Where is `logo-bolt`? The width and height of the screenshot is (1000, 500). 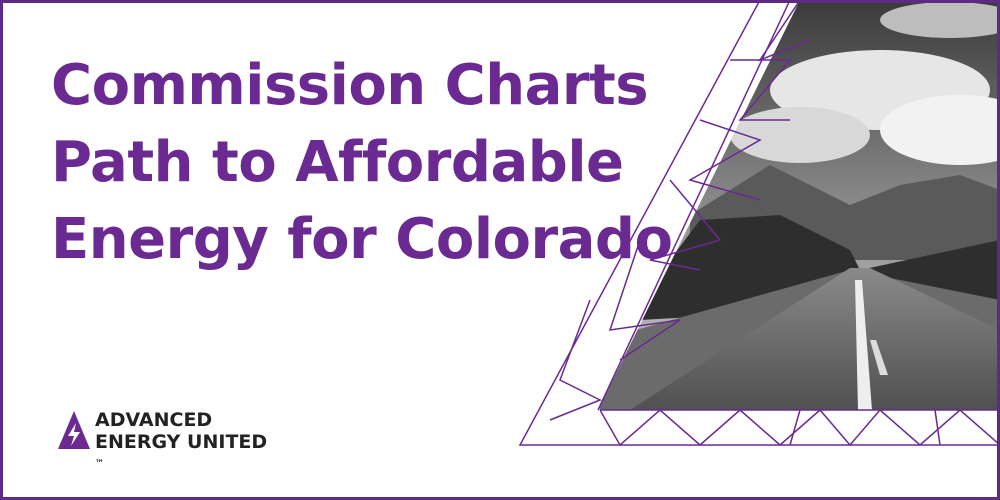 logo-bolt is located at coordinates (74, 434).